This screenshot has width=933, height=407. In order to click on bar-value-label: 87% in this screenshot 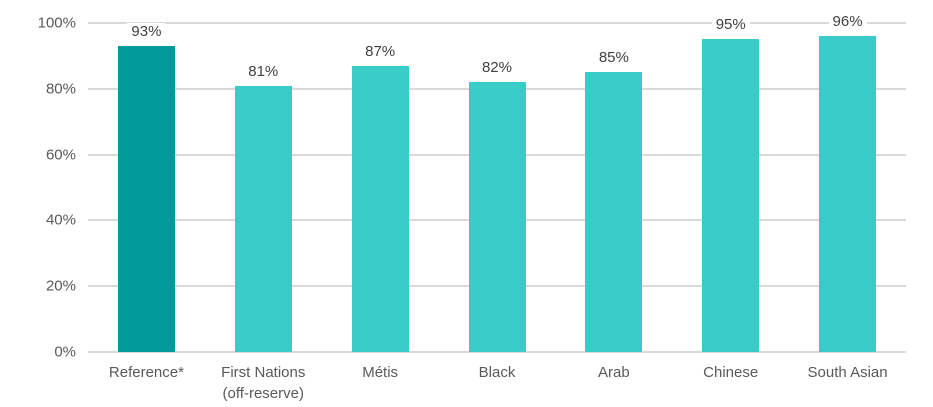, I will do `click(380, 51)`.